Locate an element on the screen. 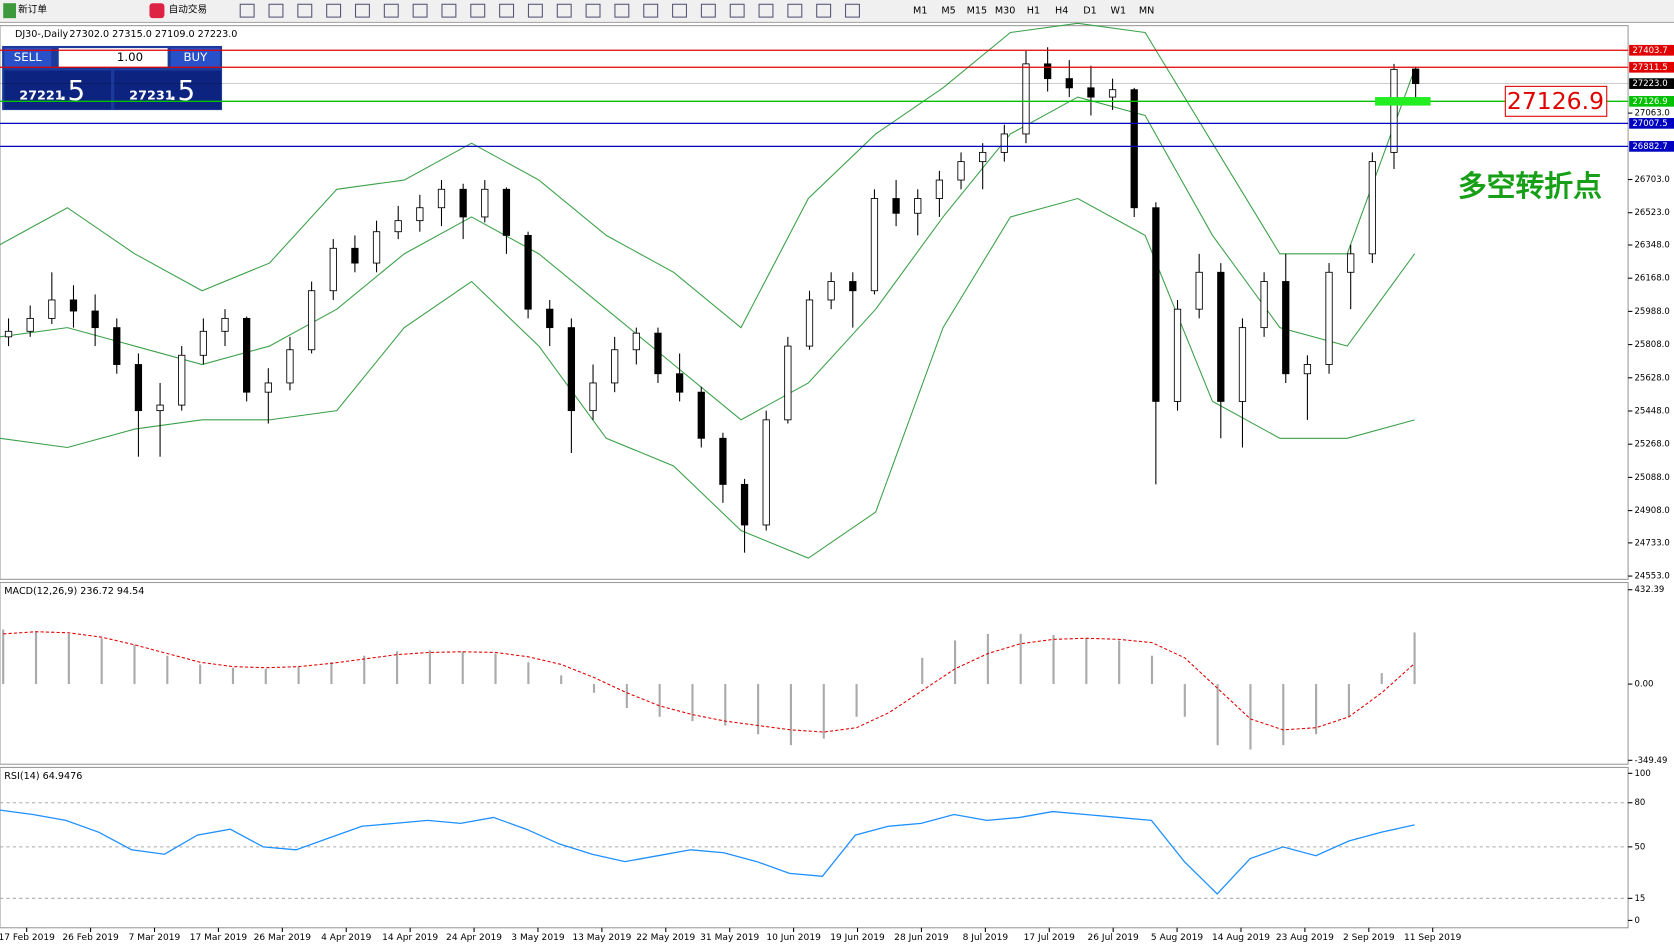 This screenshot has width=1674, height=947. turning-point-box is located at coordinates (1556, 101).